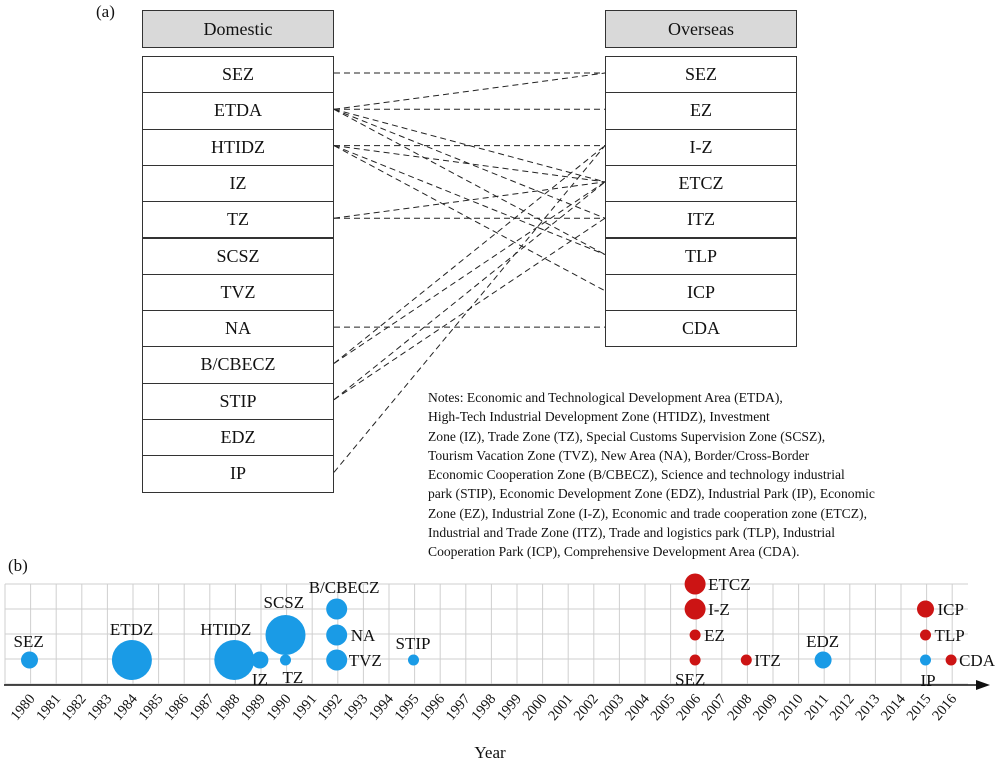 The width and height of the screenshot is (1000, 762). I want to click on year-tick-label: 2005, so click(663, 707).